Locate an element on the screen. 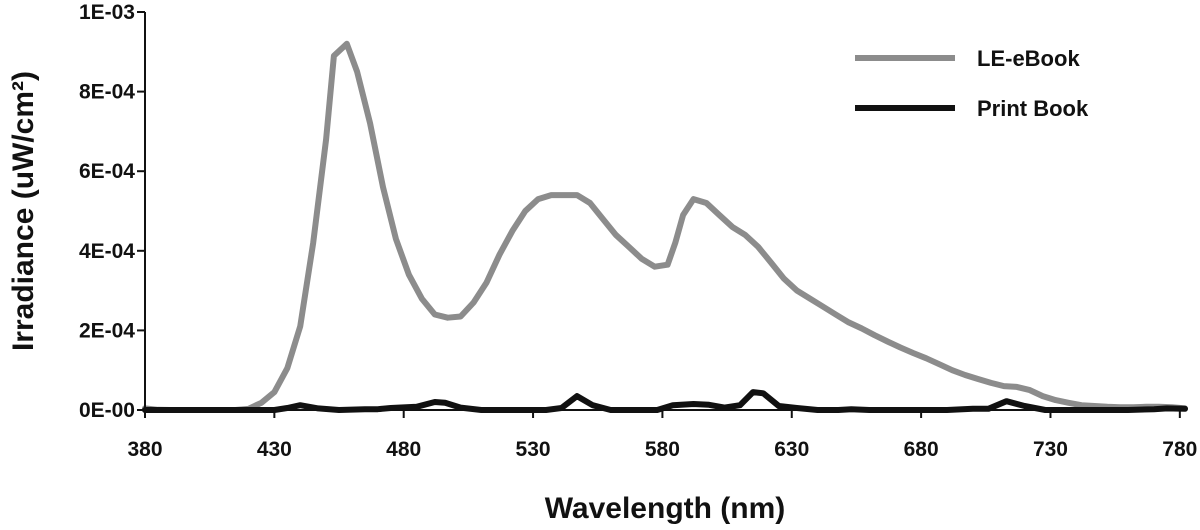  x-tick-label: 580 is located at coordinates (662, 449).